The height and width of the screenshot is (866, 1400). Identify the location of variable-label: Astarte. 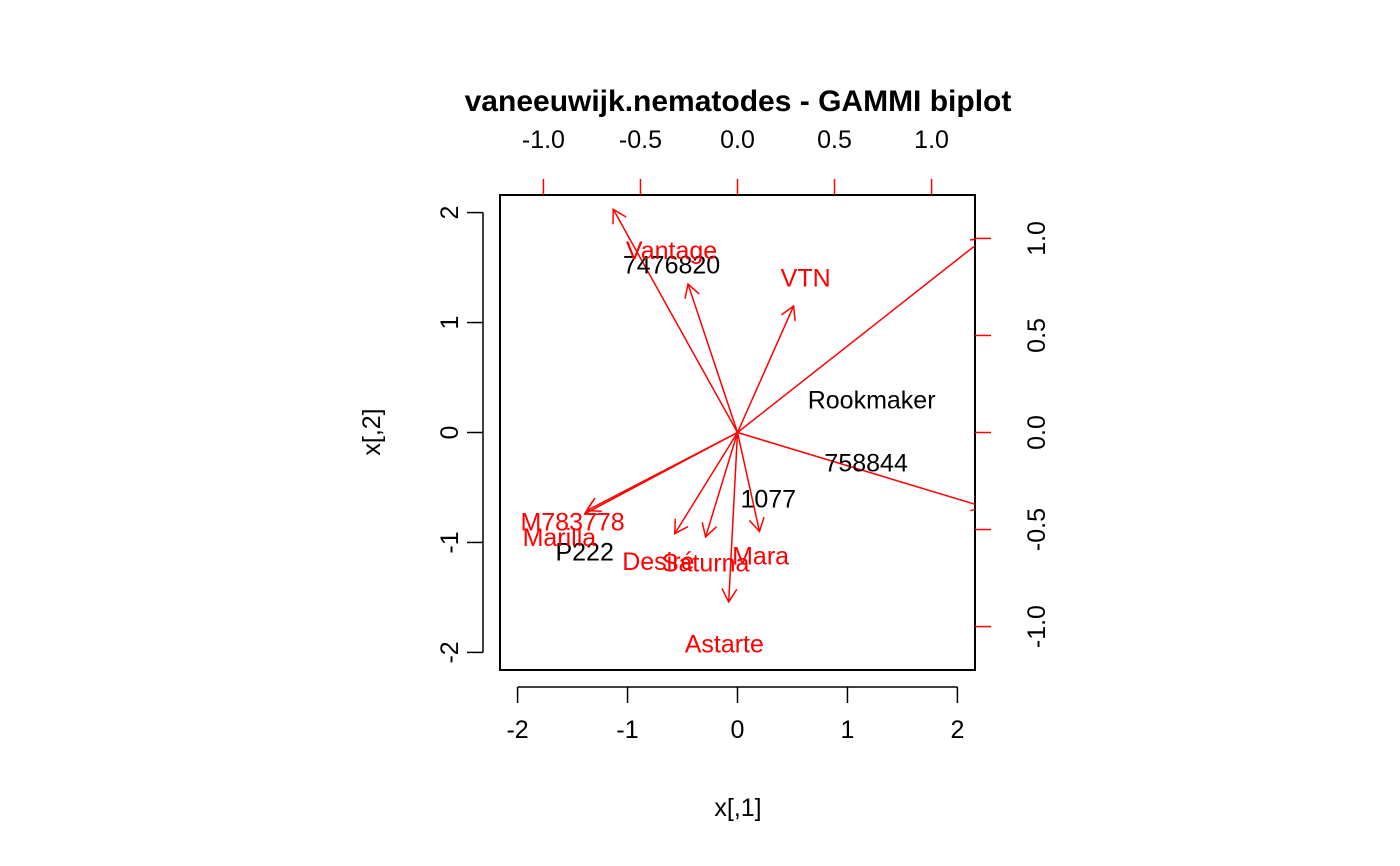
(724, 645).